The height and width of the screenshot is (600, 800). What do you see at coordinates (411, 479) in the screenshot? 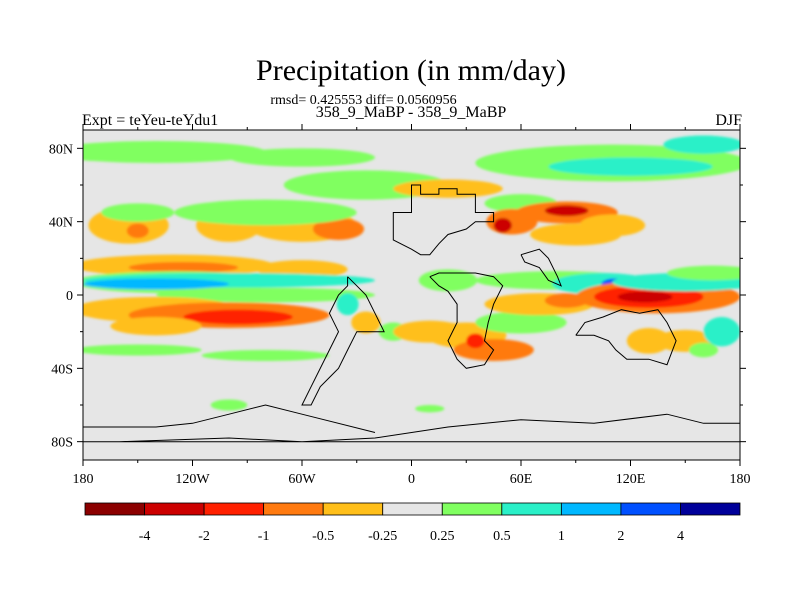
I see `x-tick-label: 0` at bounding box center [411, 479].